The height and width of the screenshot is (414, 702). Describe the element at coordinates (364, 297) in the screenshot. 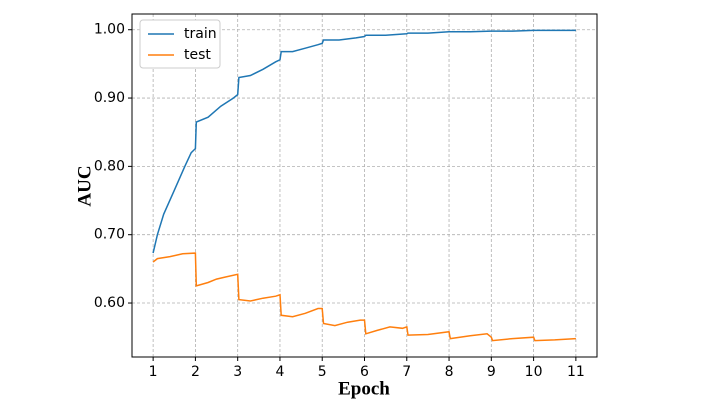

I see `line-series` at that location.